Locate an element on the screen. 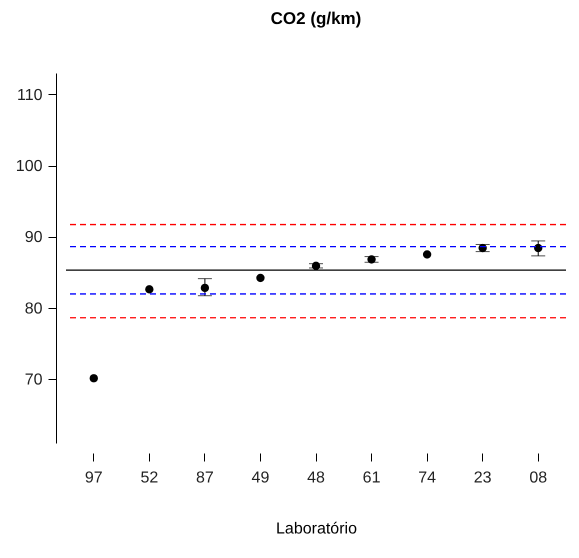  y-tick-label: 80 is located at coordinates (33, 309).